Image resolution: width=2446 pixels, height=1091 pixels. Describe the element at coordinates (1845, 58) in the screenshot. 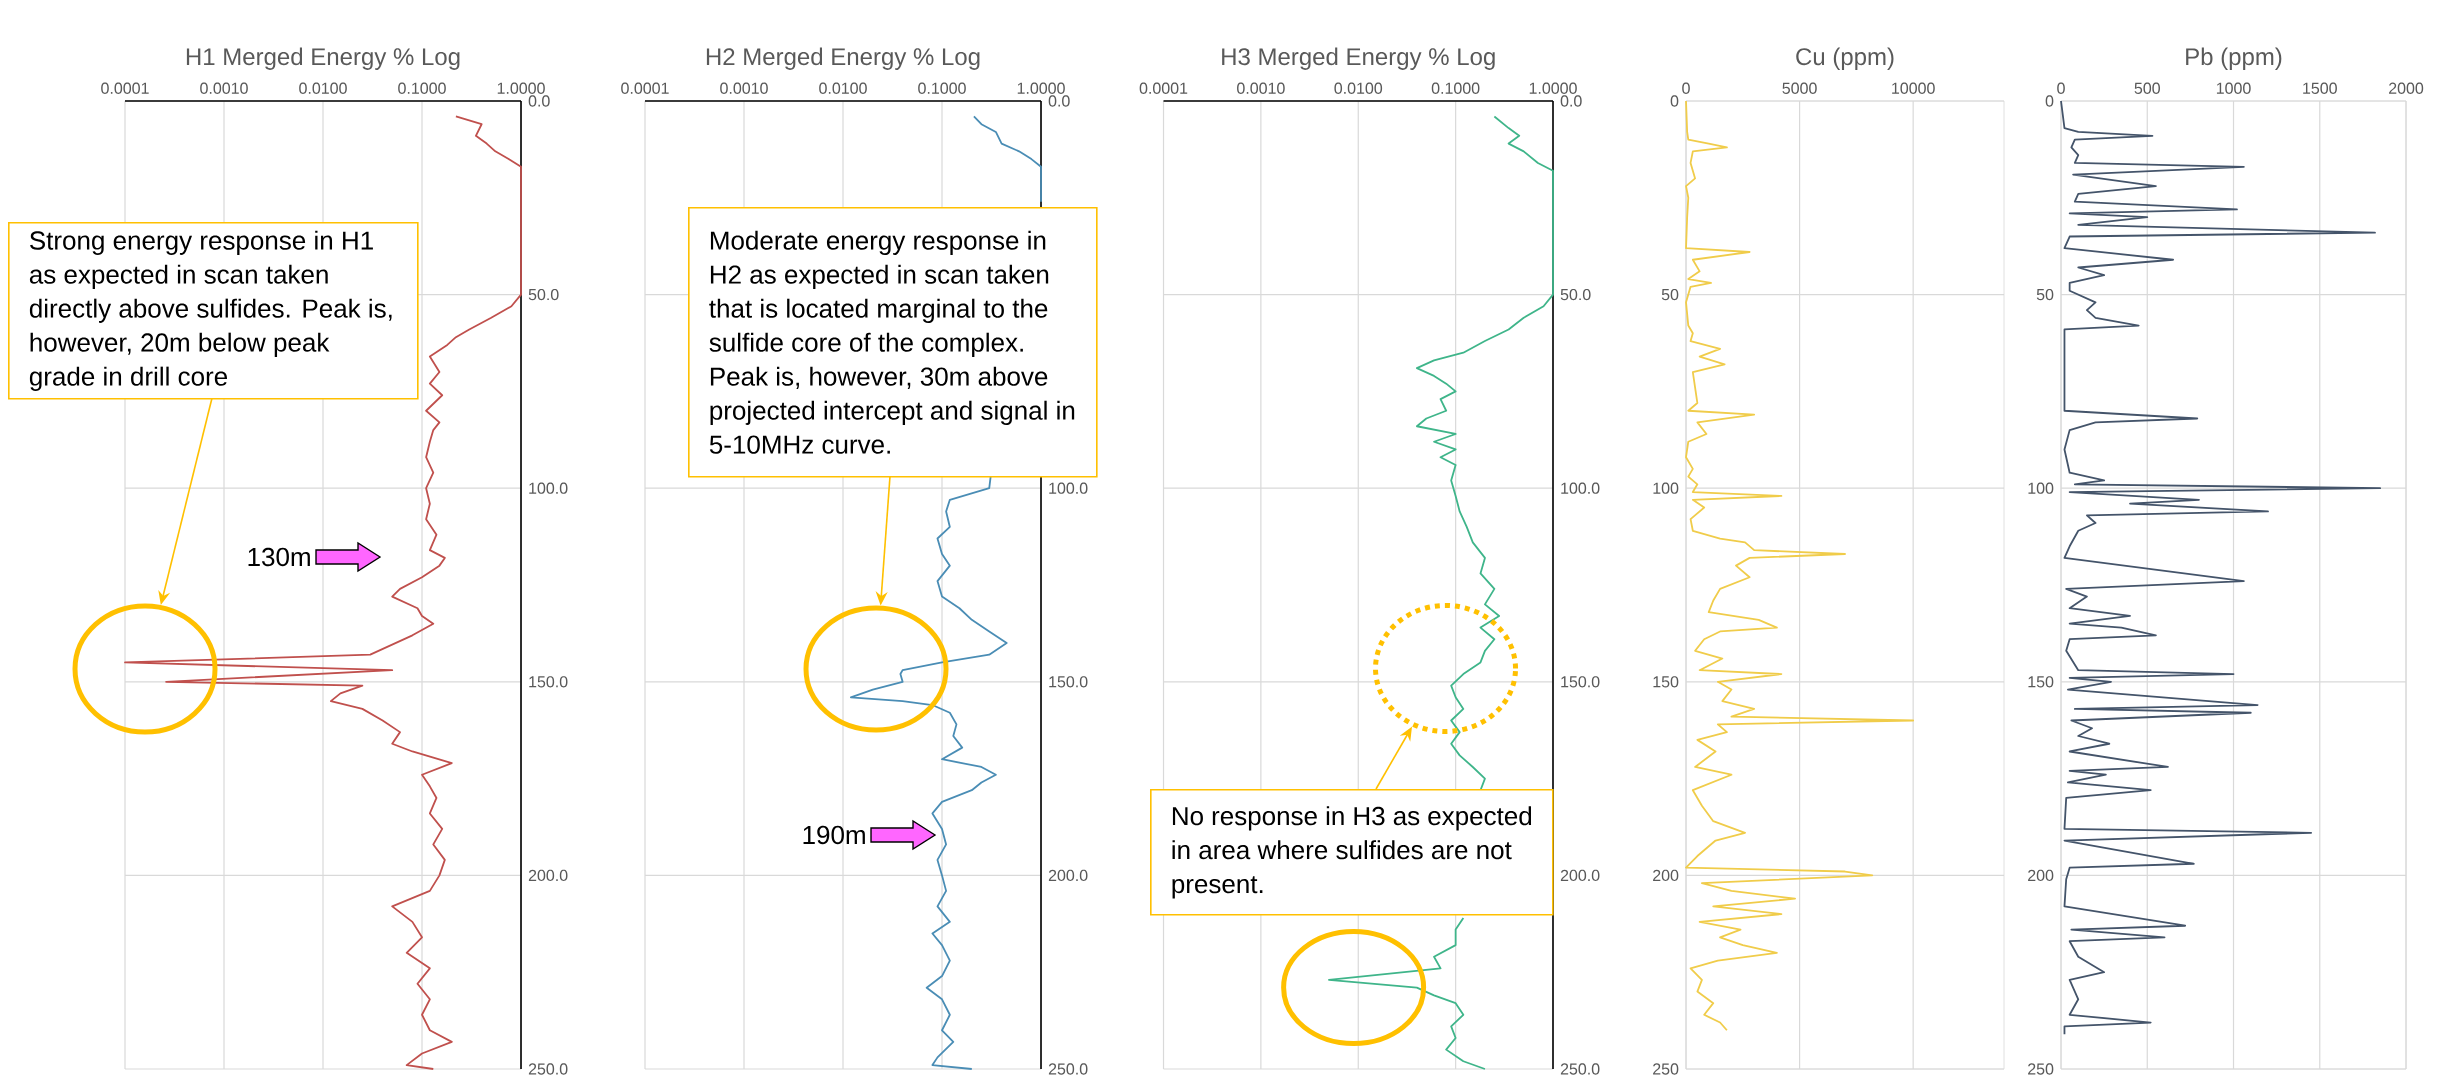

I see `chart-title: Cu (ppm)` at that location.